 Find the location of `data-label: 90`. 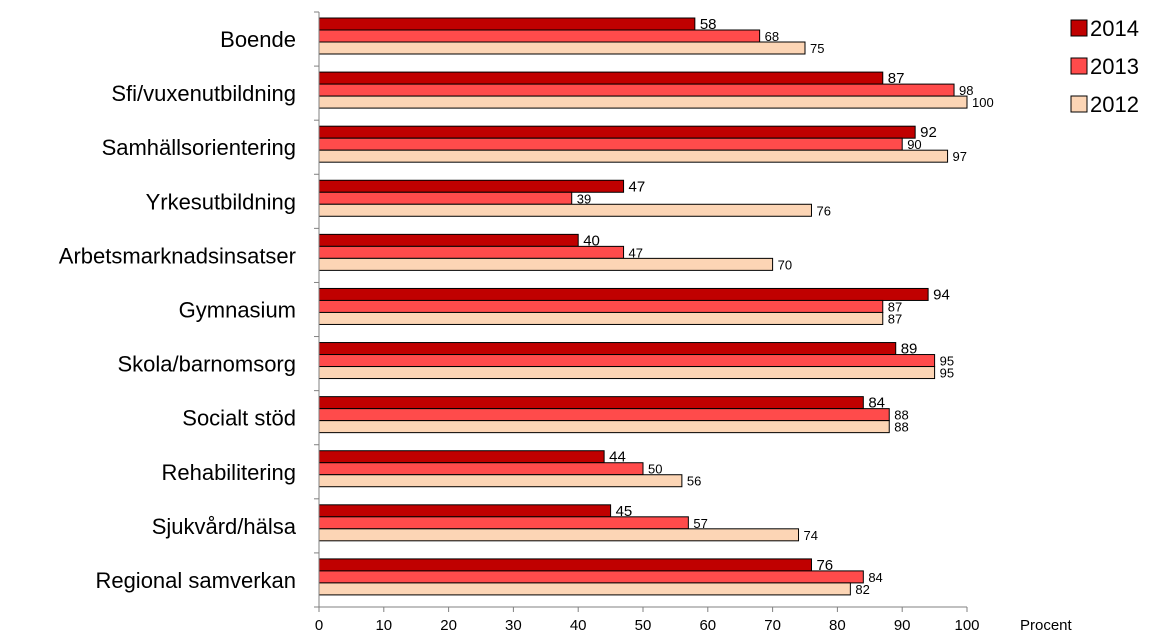

data-label: 90 is located at coordinates (914, 144).